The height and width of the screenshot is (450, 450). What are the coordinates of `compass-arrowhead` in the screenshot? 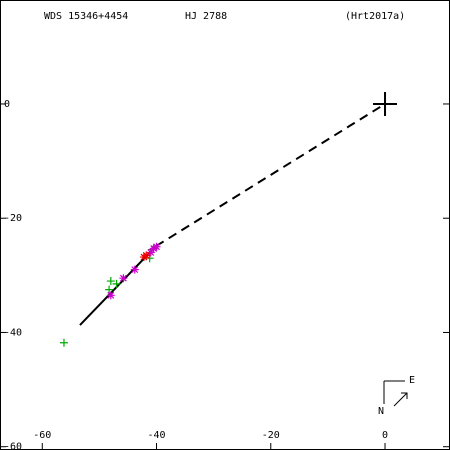 It's located at (404, 395).